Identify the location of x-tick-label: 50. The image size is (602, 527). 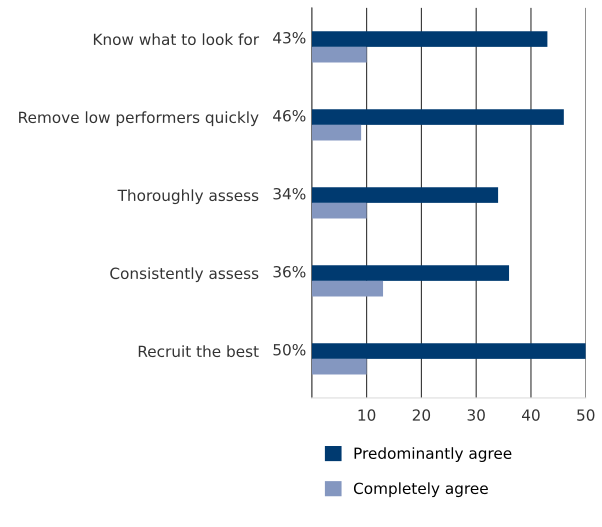
(585, 415).